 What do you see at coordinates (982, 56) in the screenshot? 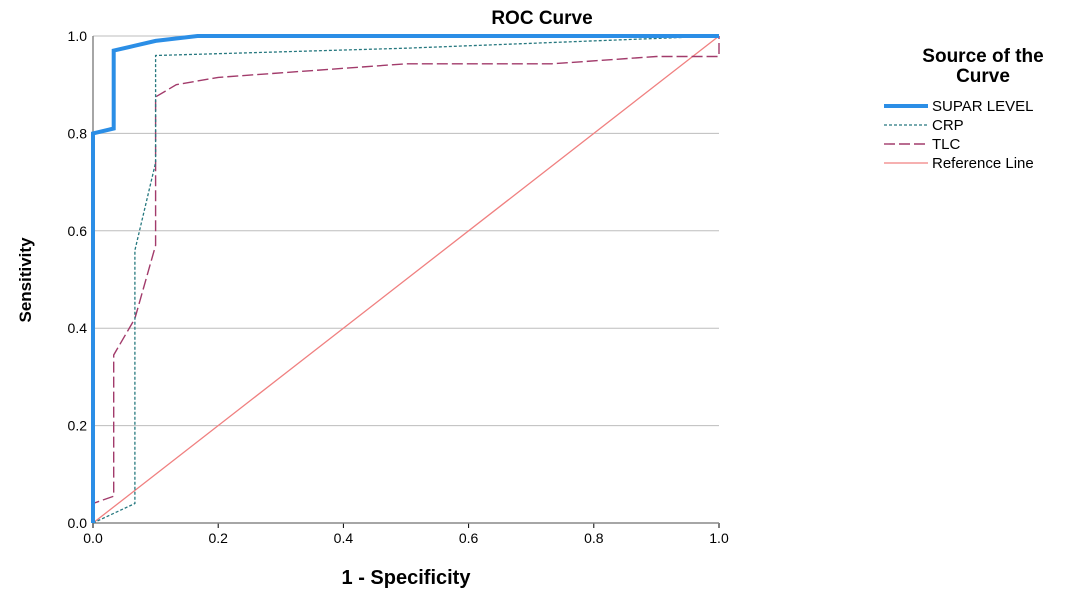
I see `legend-title-line-1: Source of the` at bounding box center [982, 56].